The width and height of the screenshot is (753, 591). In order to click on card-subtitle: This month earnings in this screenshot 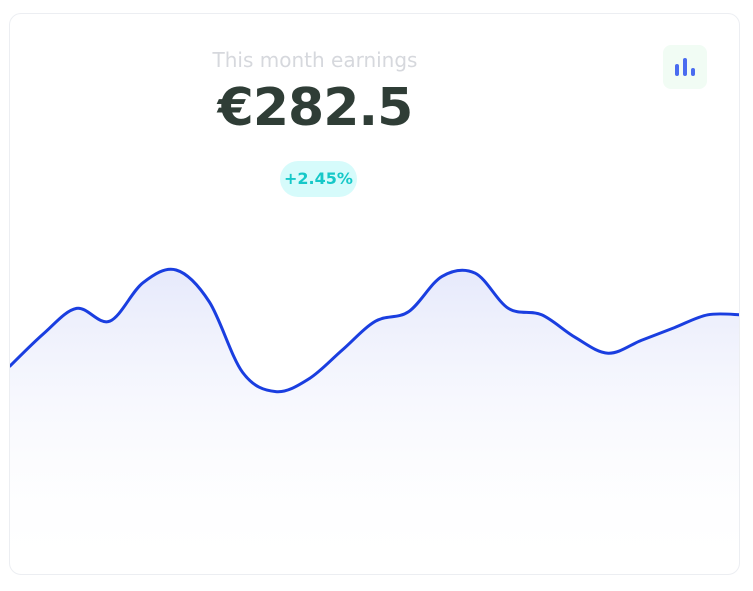, I will do `click(315, 60)`.